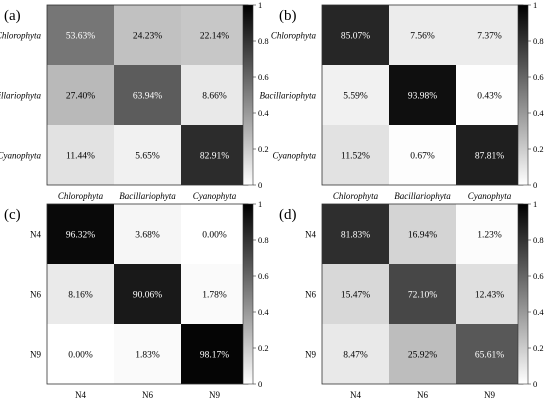 This screenshot has width=550, height=401. I want to click on cell-value-label: 81.83%, so click(355, 236).